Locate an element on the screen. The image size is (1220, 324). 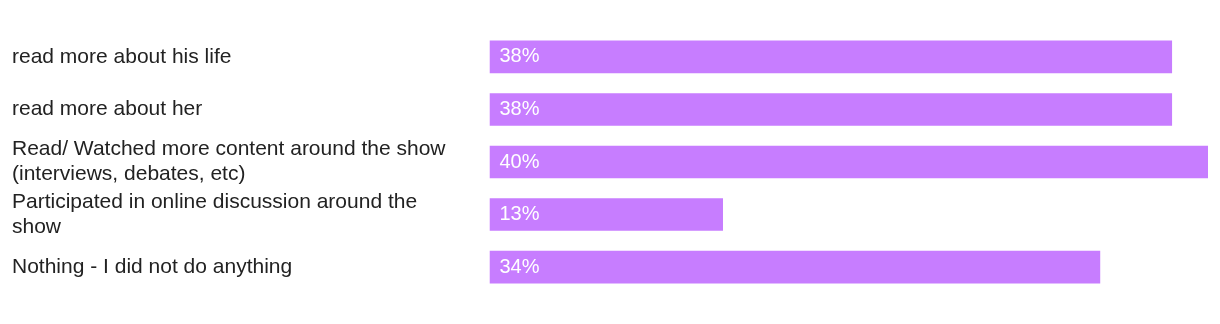
y-tick-label: Nothing - I did not do anything is located at coordinates (152, 265).